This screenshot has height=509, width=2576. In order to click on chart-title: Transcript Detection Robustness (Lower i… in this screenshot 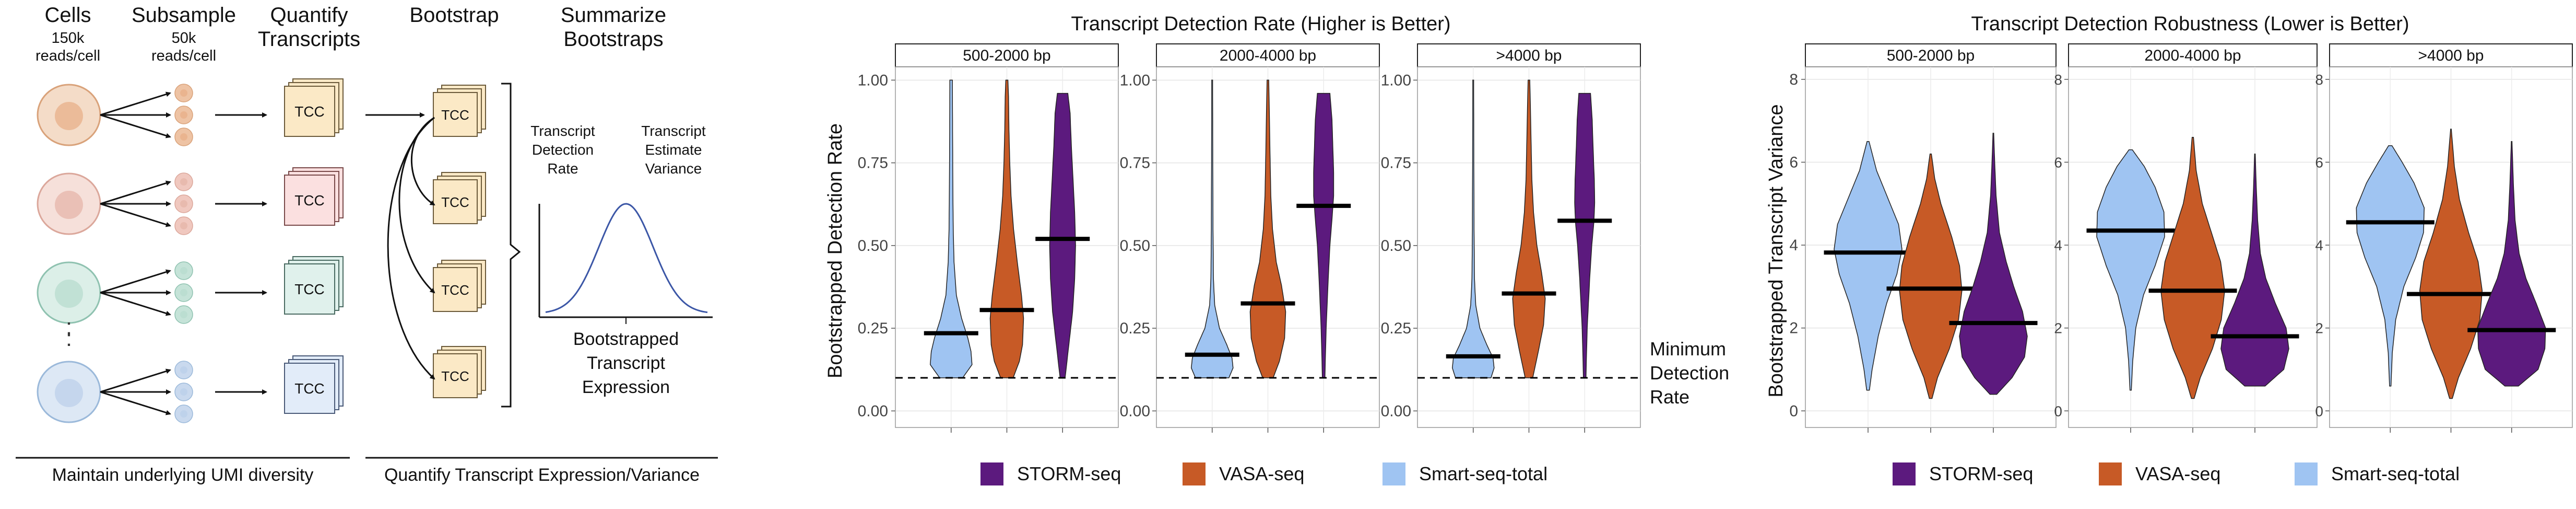, I will do `click(2190, 24)`.